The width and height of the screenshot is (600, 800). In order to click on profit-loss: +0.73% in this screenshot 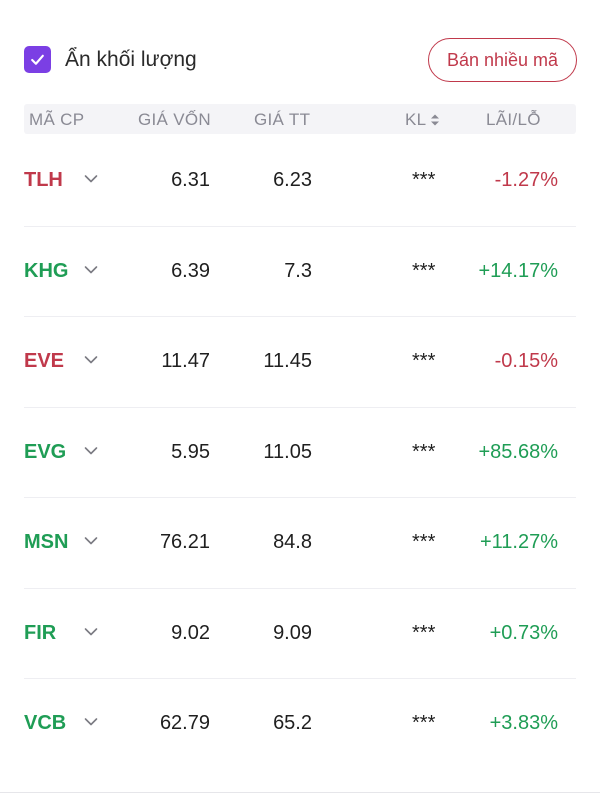, I will do `click(523, 632)`.